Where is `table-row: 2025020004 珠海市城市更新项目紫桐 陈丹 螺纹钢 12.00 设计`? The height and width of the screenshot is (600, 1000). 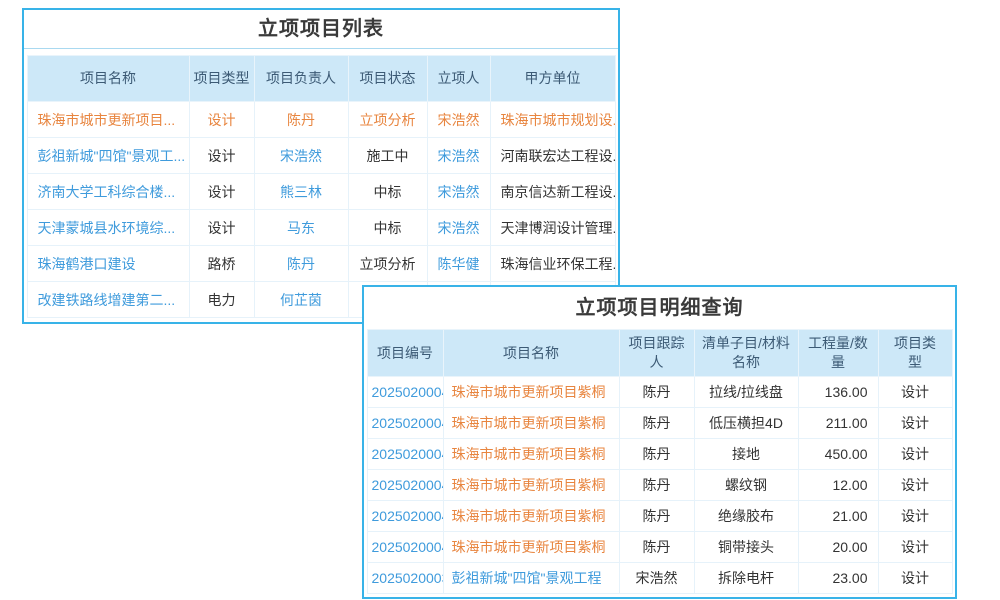
table-row: 2025020004 珠海市城市更新项目紫桐 陈丹 螺纹钢 12.00 设计 is located at coordinates (659, 485).